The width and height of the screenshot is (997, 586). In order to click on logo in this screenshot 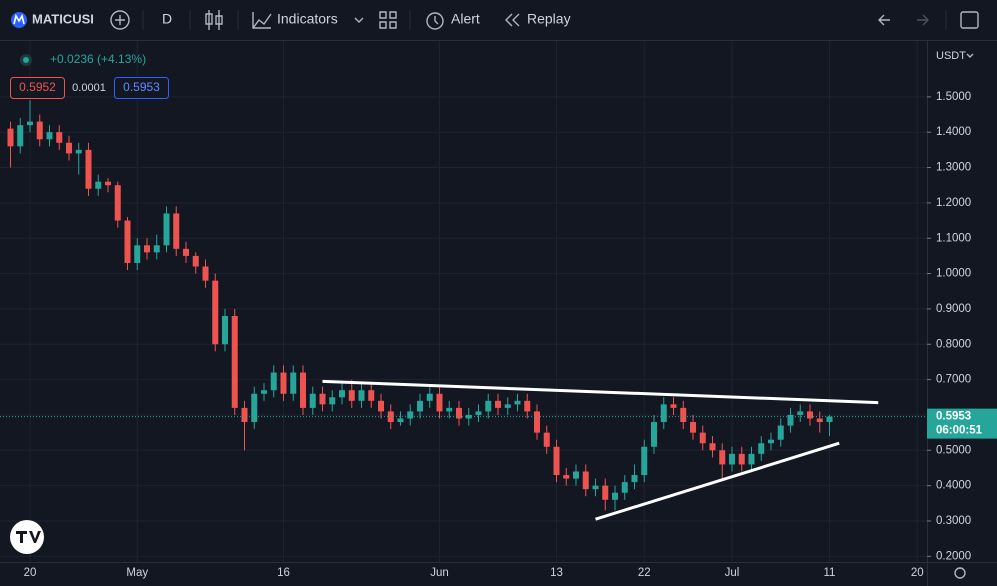, I will do `click(28, 537)`.